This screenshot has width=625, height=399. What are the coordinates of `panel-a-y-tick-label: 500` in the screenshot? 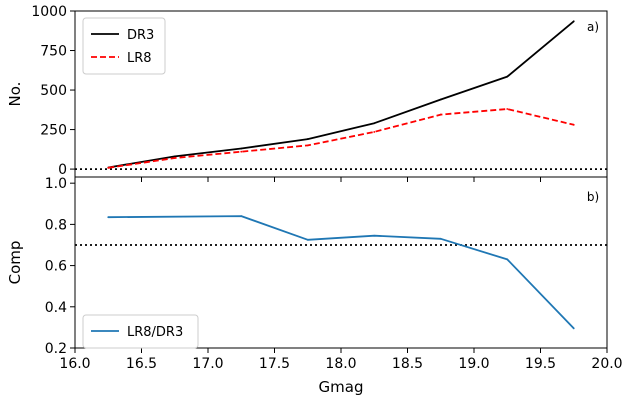 It's located at (53, 91).